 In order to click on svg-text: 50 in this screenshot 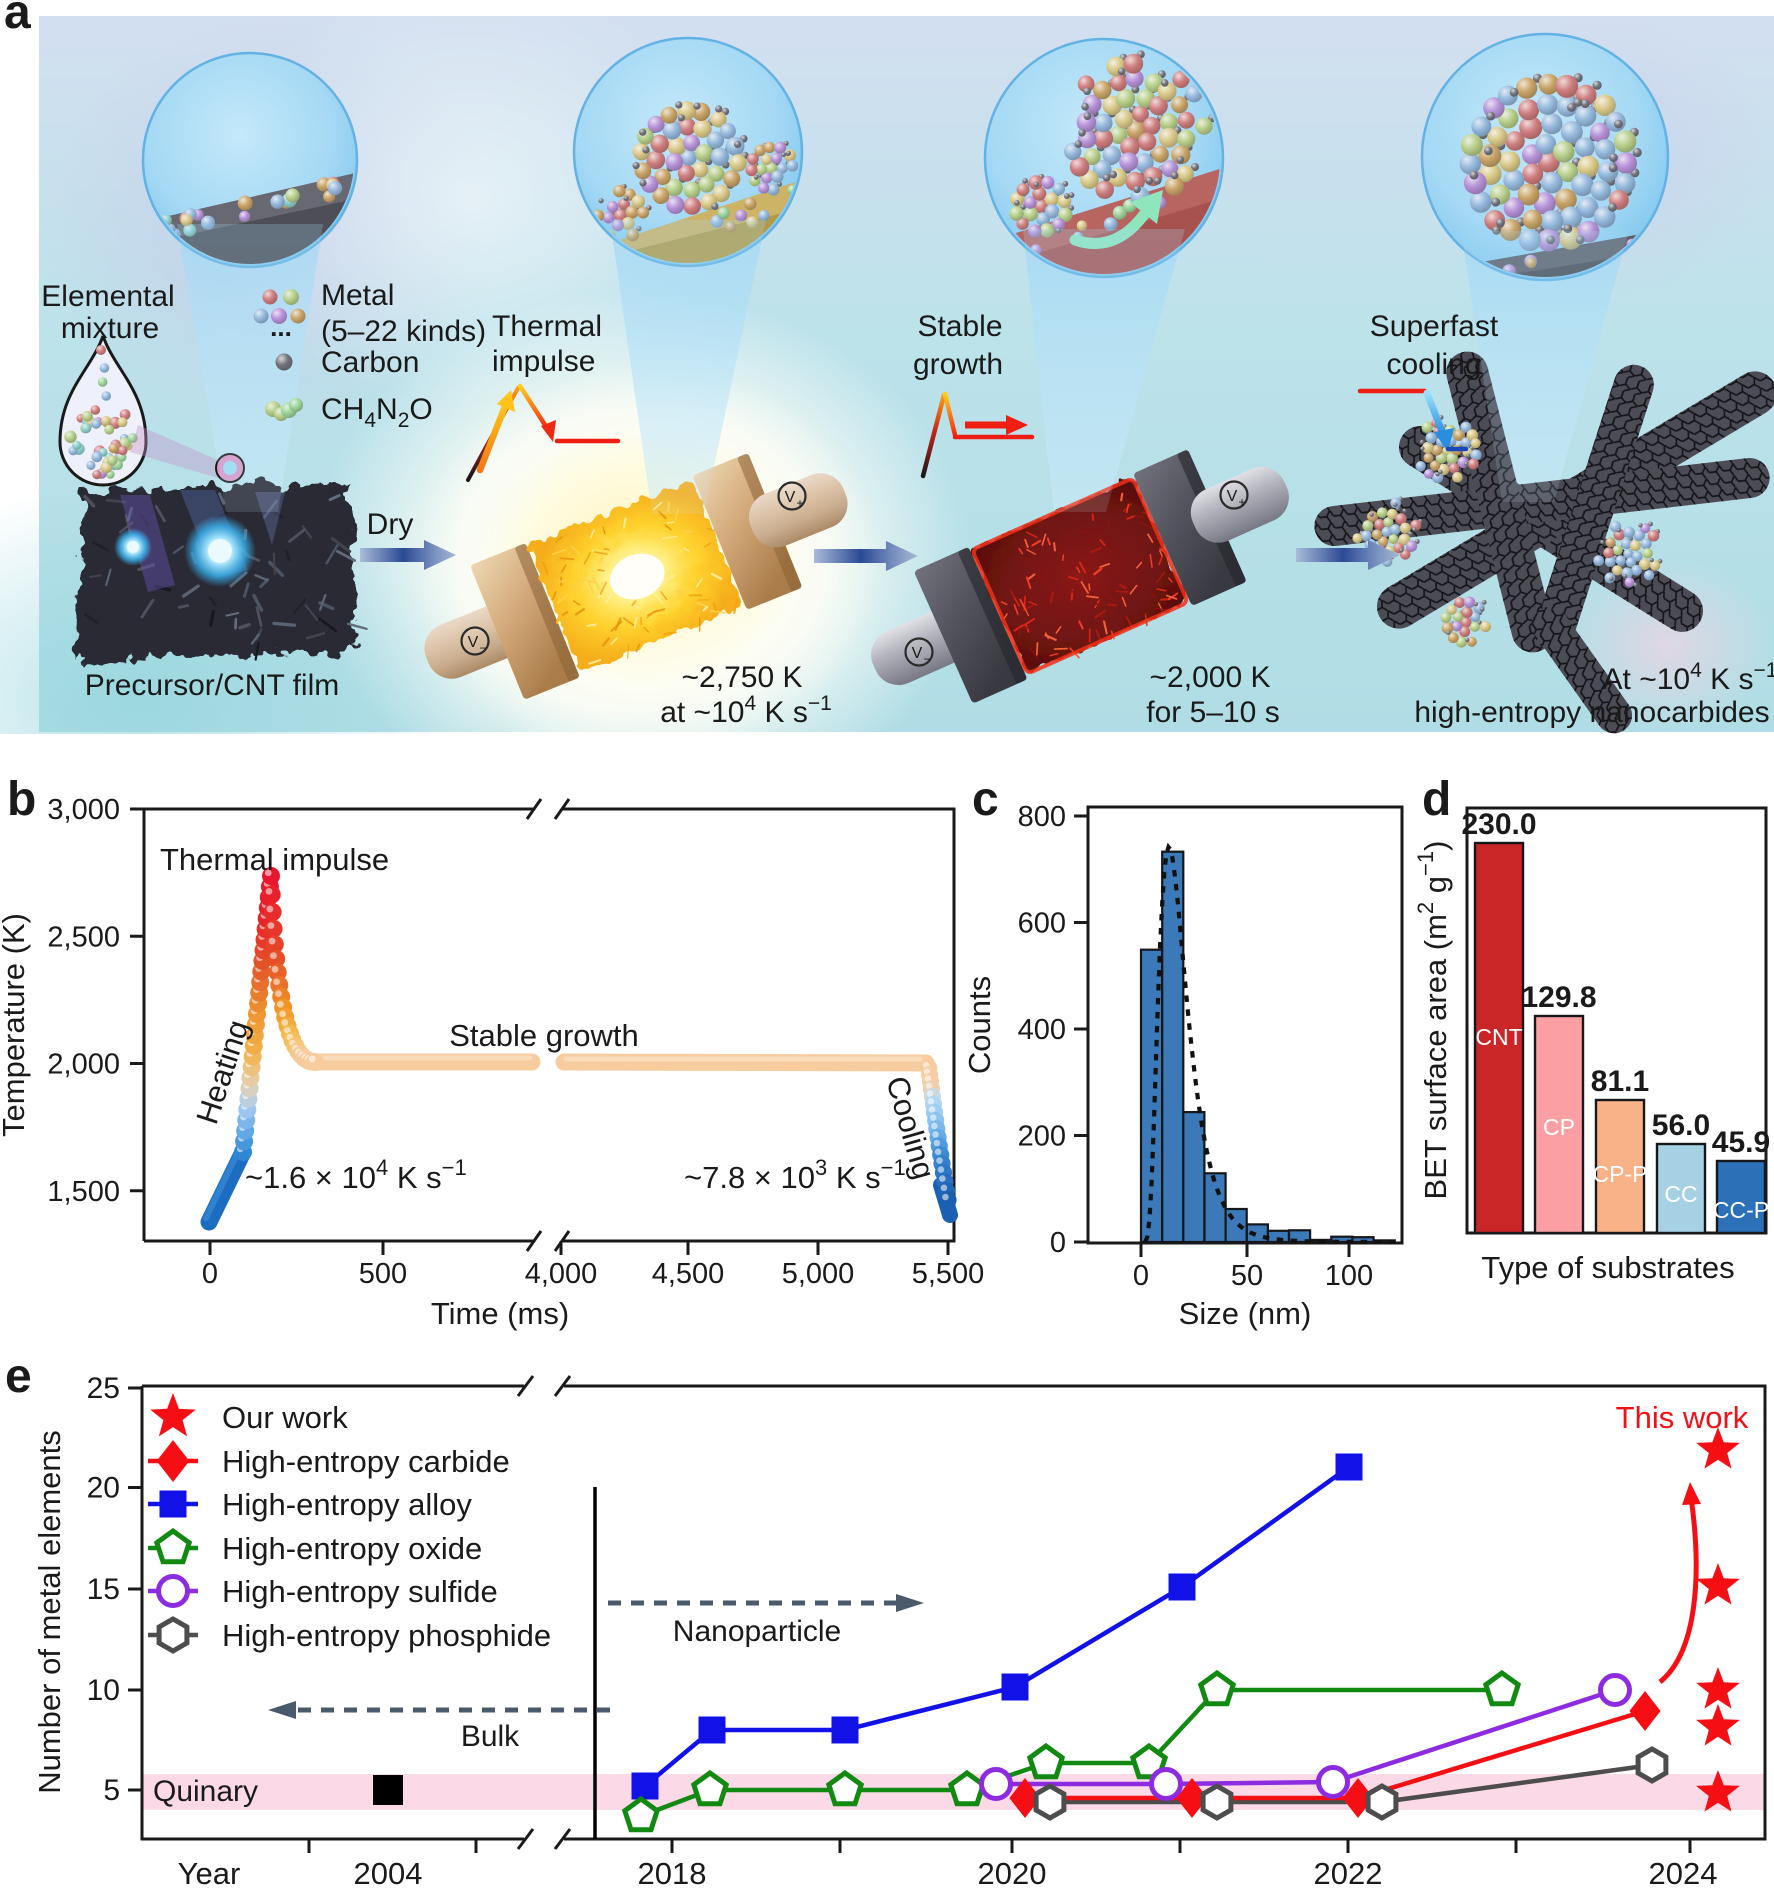, I will do `click(1247, 1276)`.